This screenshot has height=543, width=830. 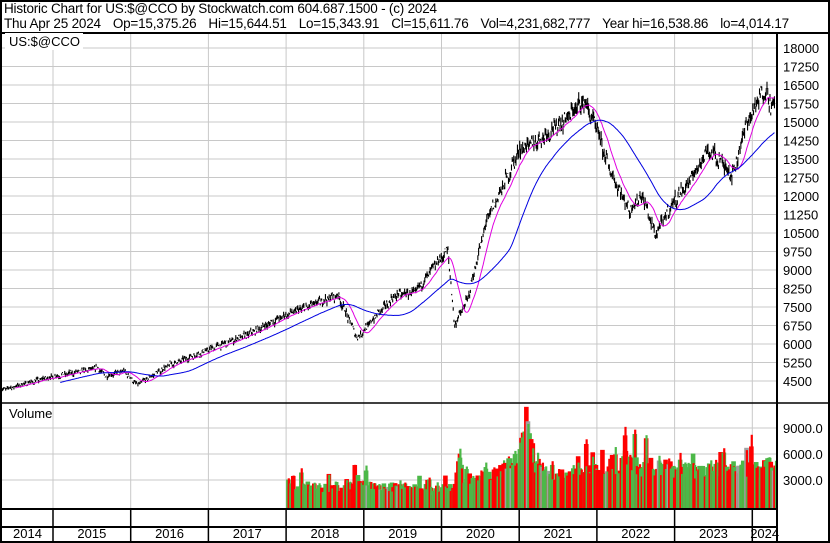 What do you see at coordinates (52, 23) in the screenshot?
I see `quote-date: Thu Apr 25 2024` at bounding box center [52, 23].